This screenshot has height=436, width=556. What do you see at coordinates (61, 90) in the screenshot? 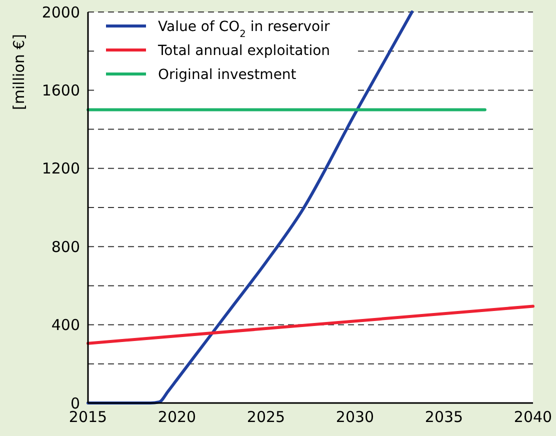
I see `y-tick-label: 1600` at bounding box center [61, 90].